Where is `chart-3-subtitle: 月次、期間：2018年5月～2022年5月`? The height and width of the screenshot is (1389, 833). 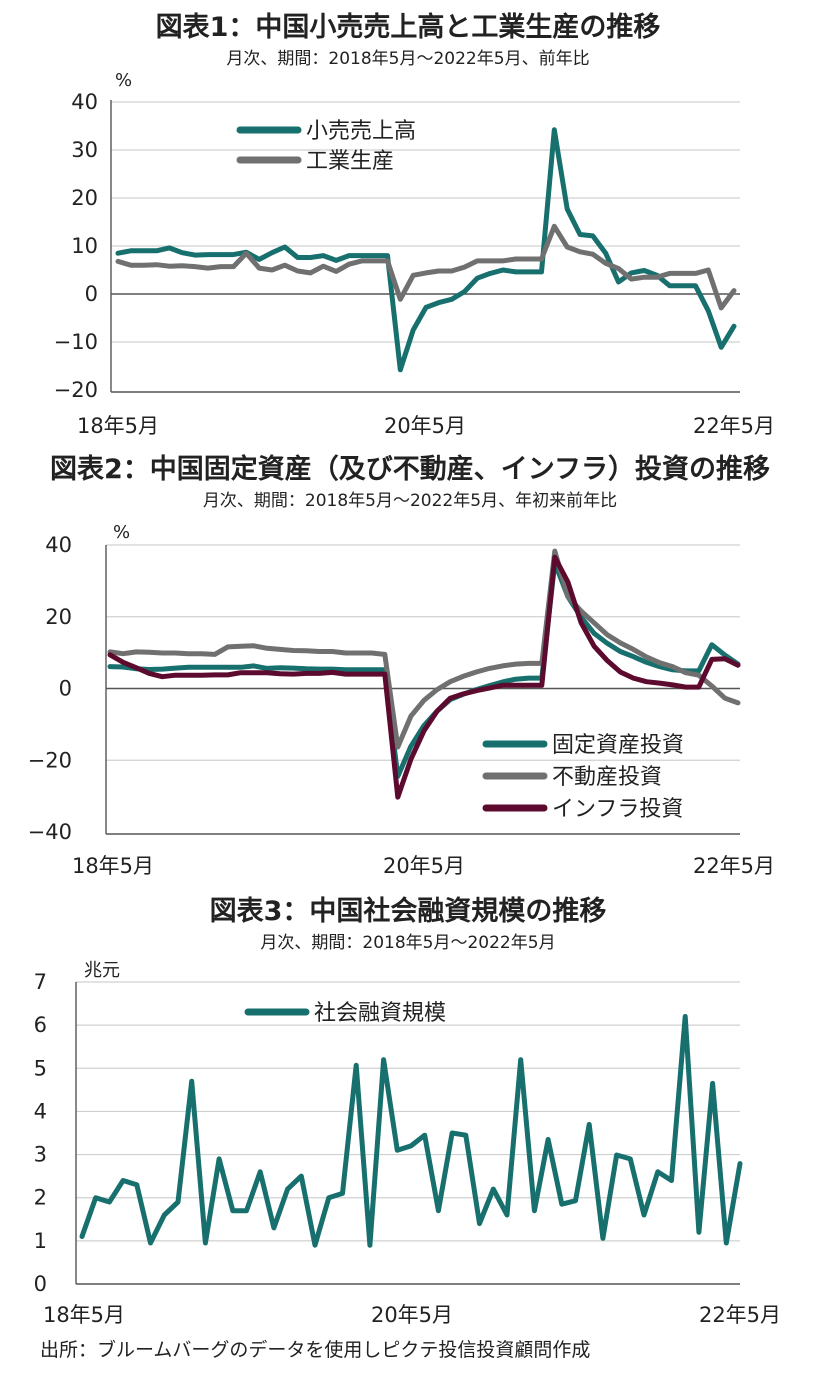 chart-3-subtitle: 月次、期間：2018年5月～2022年5月 is located at coordinates (407, 943).